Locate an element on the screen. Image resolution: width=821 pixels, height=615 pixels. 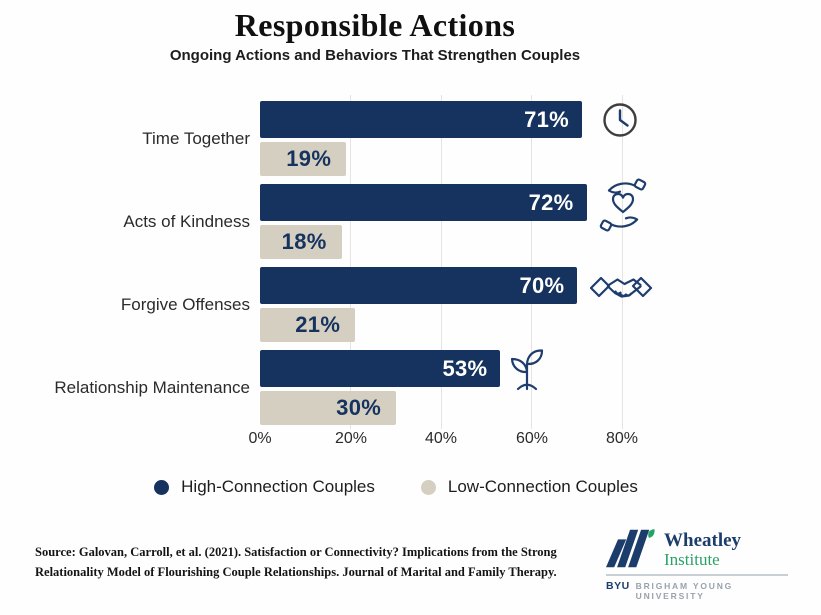
legend-item-low-connection: Low-Connection Couples is located at coordinates (529, 487).